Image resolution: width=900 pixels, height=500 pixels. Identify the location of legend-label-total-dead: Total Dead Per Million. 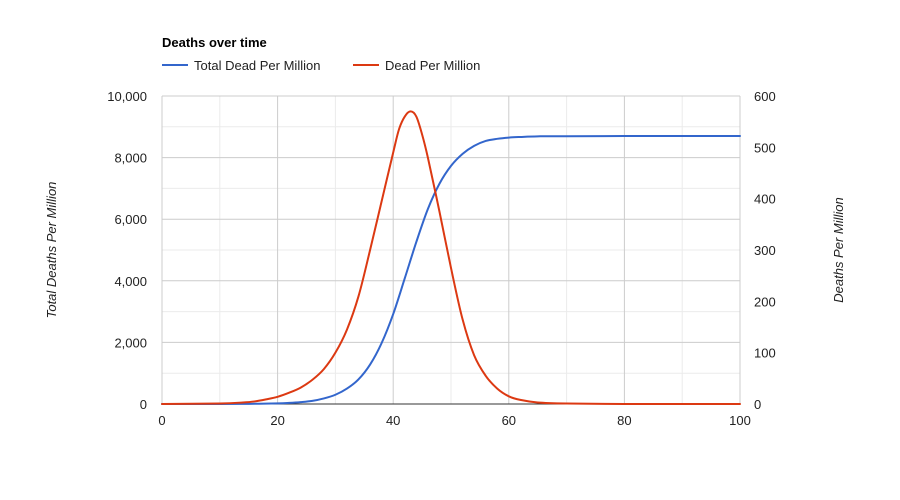
(257, 65).